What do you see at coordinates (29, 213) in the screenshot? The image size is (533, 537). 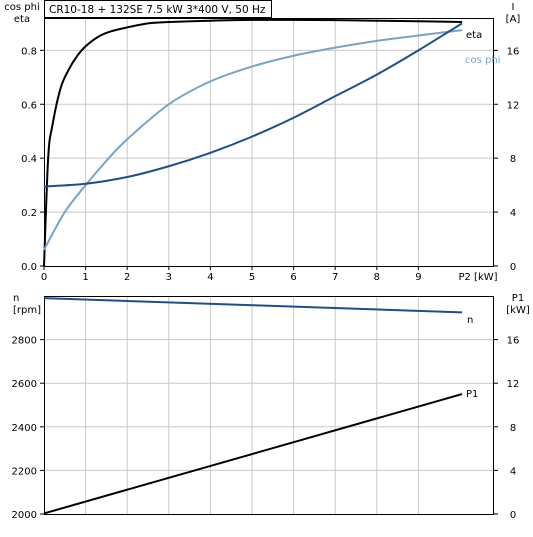 I see `top-left-tick-label: 0.2` at bounding box center [29, 213].